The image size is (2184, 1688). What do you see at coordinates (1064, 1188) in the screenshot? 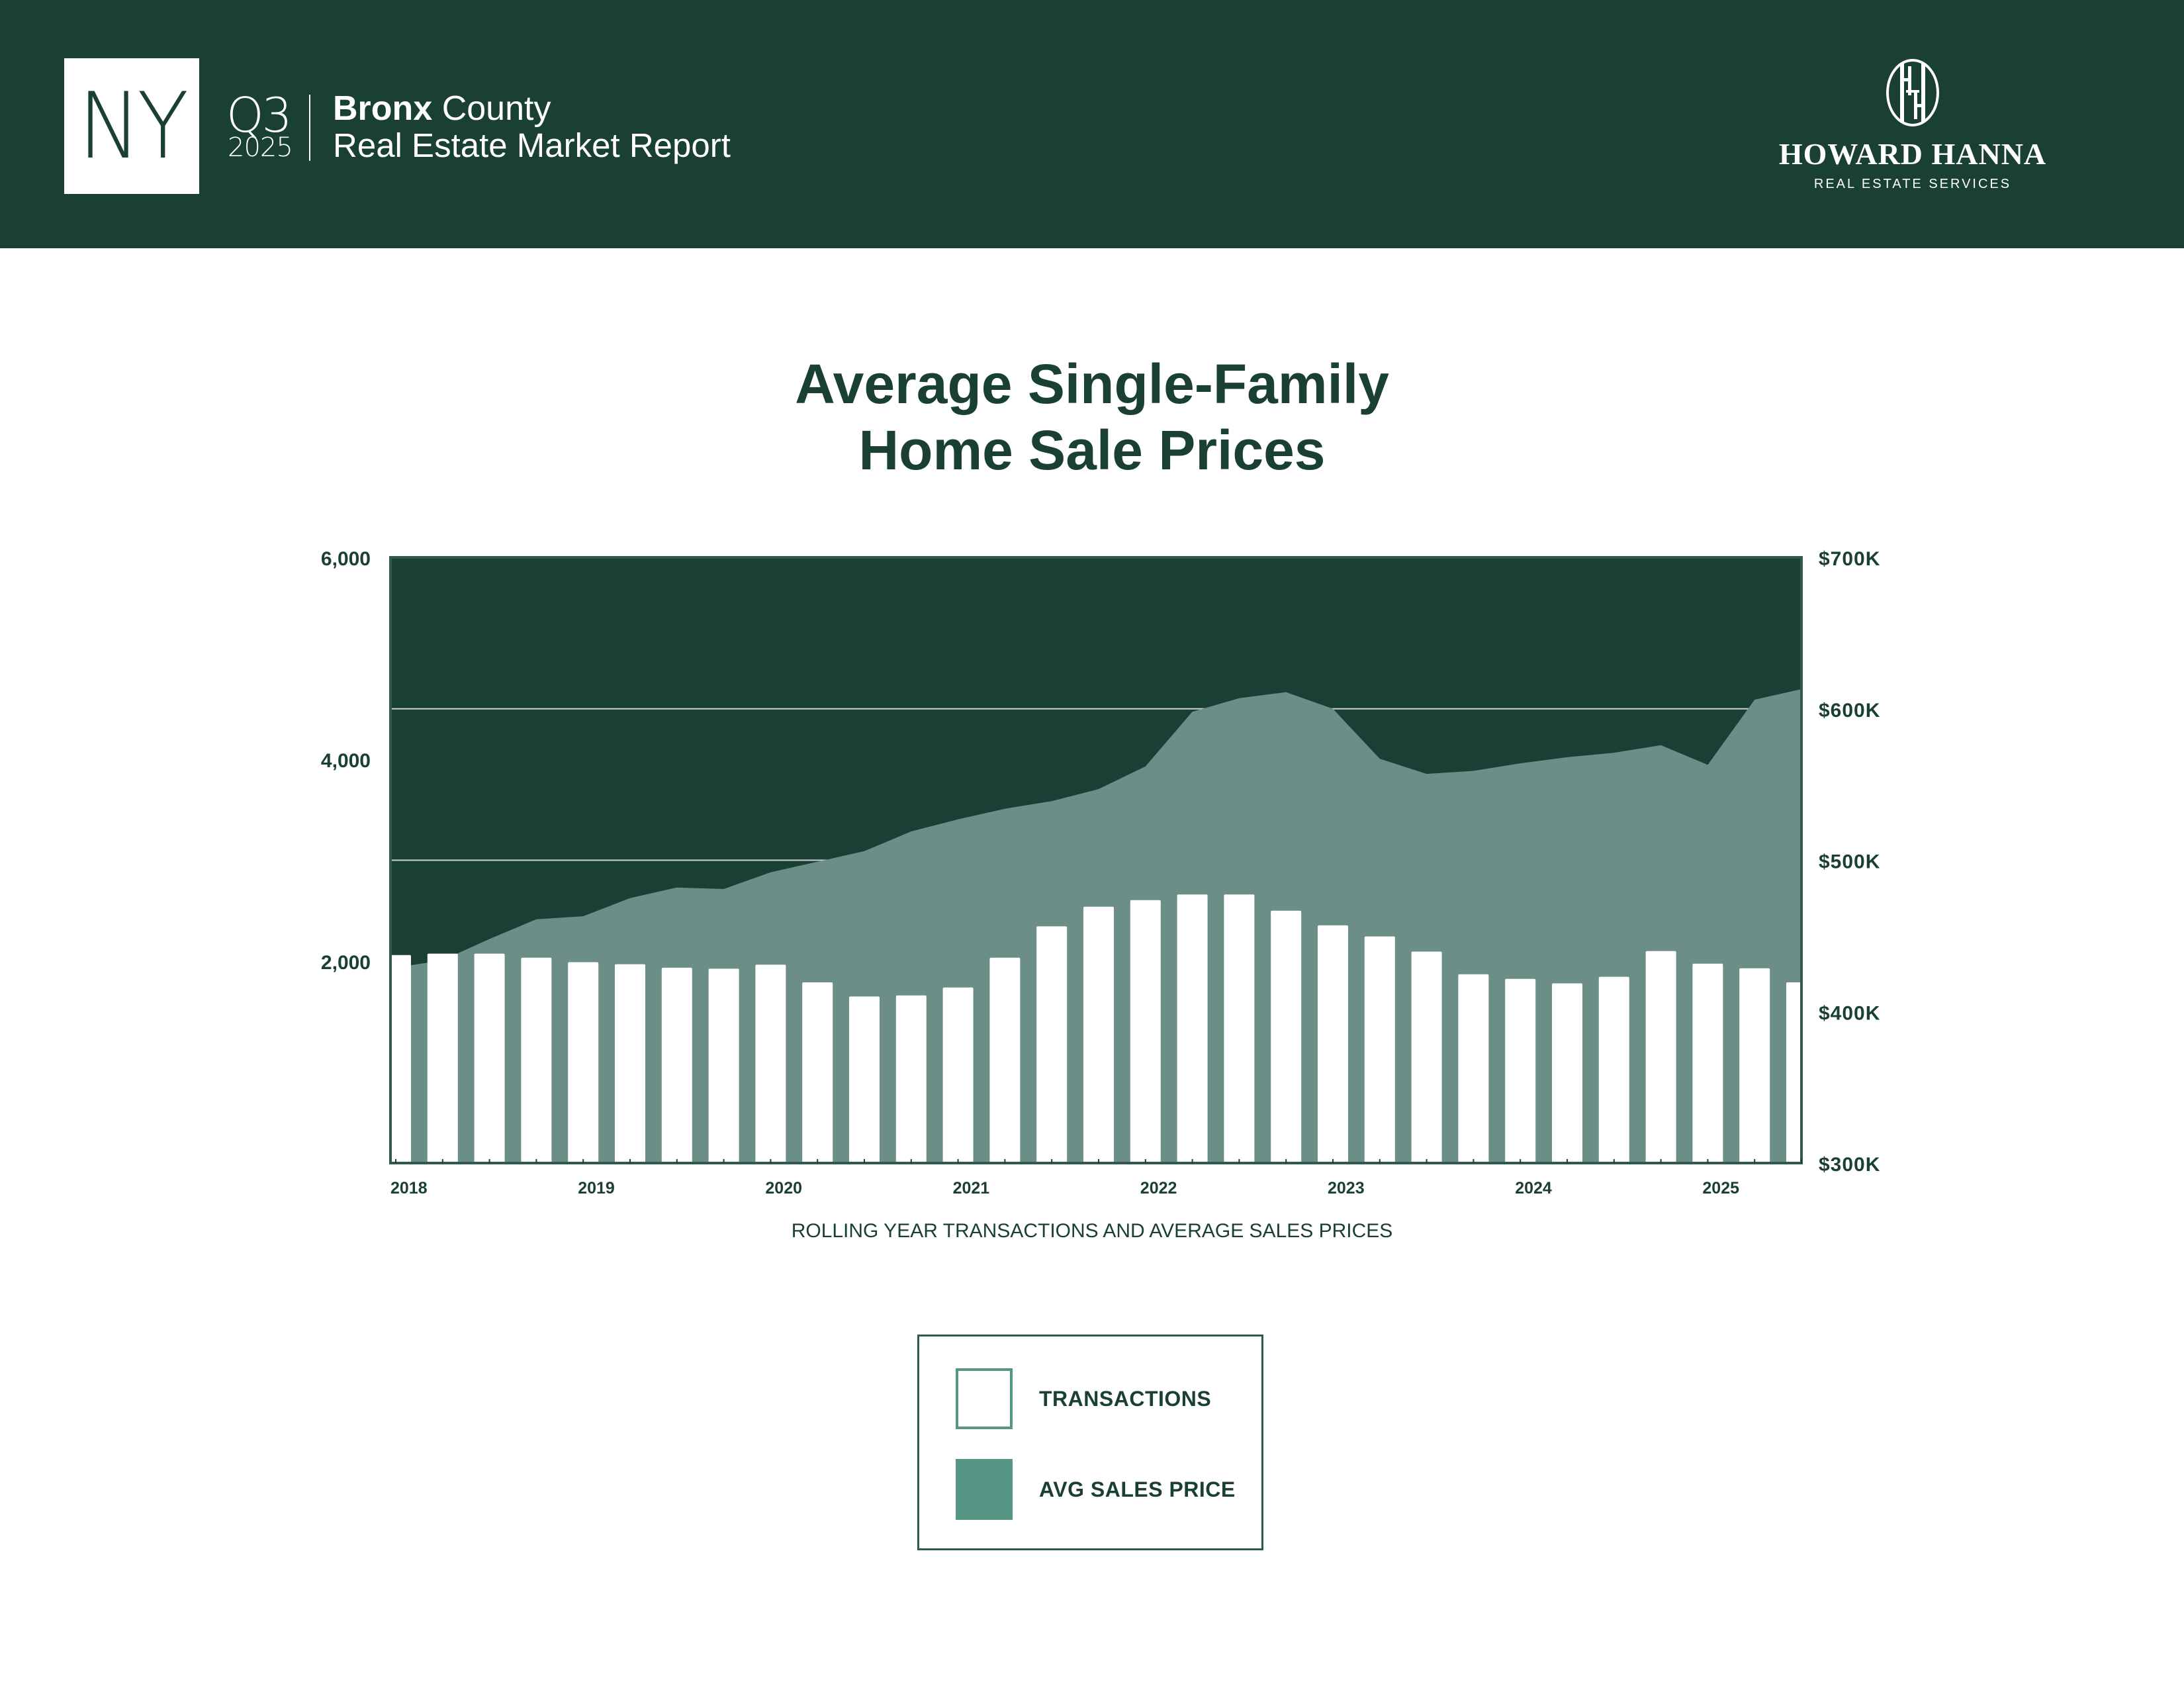
I see `x-axis-labels: 2018 2019 2020 2021 2022 2023 2024 2025` at bounding box center [1064, 1188].